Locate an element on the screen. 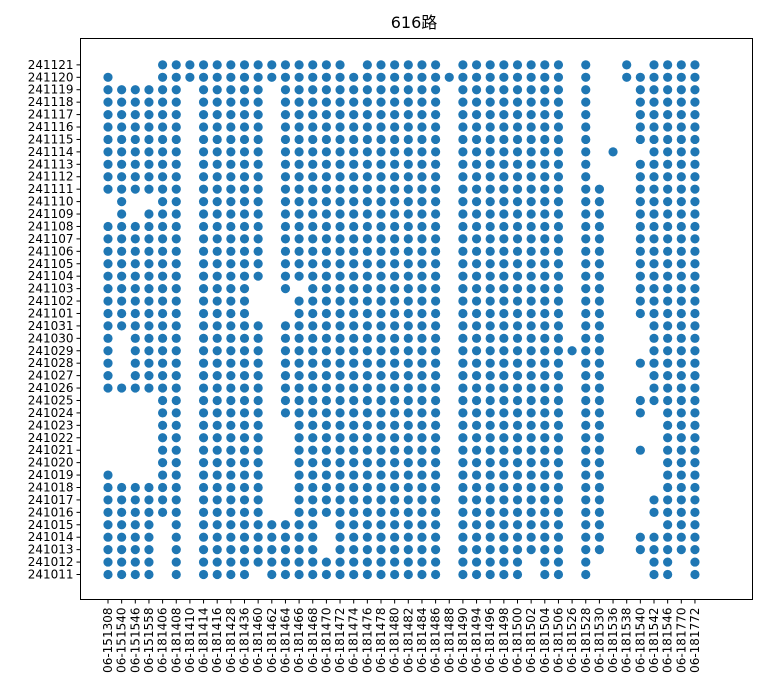  x-tick-label: 06-181472 is located at coordinates (340, 640).